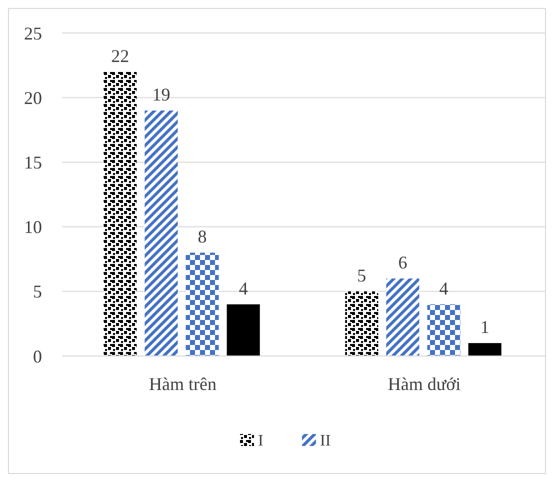 This screenshot has width=554, height=482. Describe the element at coordinates (33, 98) in the screenshot. I see `y-tick-label: 20` at that location.